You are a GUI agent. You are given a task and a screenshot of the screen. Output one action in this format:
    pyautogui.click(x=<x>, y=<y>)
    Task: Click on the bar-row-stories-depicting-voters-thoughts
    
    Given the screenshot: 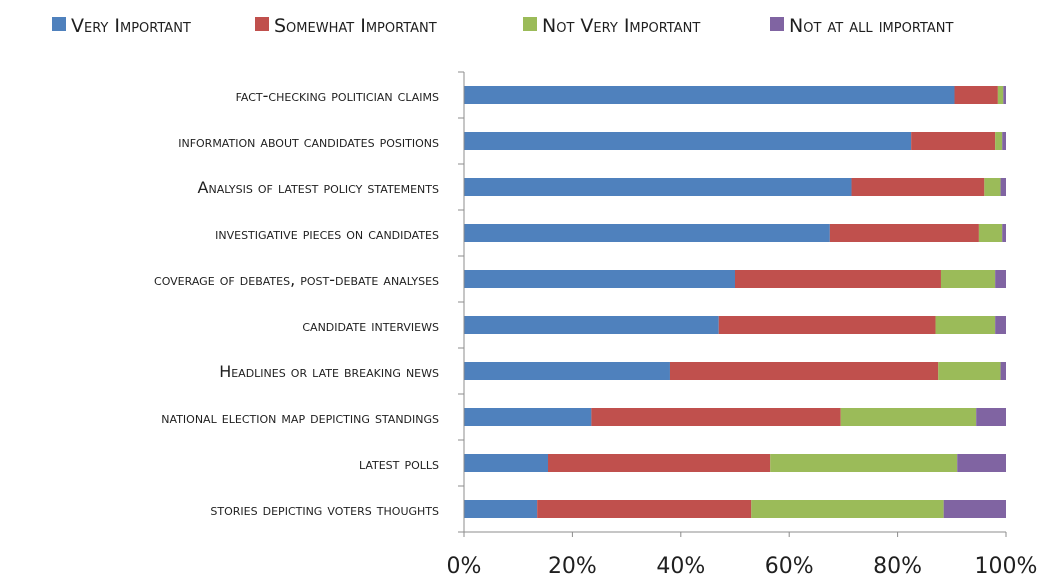 What is the action you would take?
    pyautogui.click(x=735, y=509)
    